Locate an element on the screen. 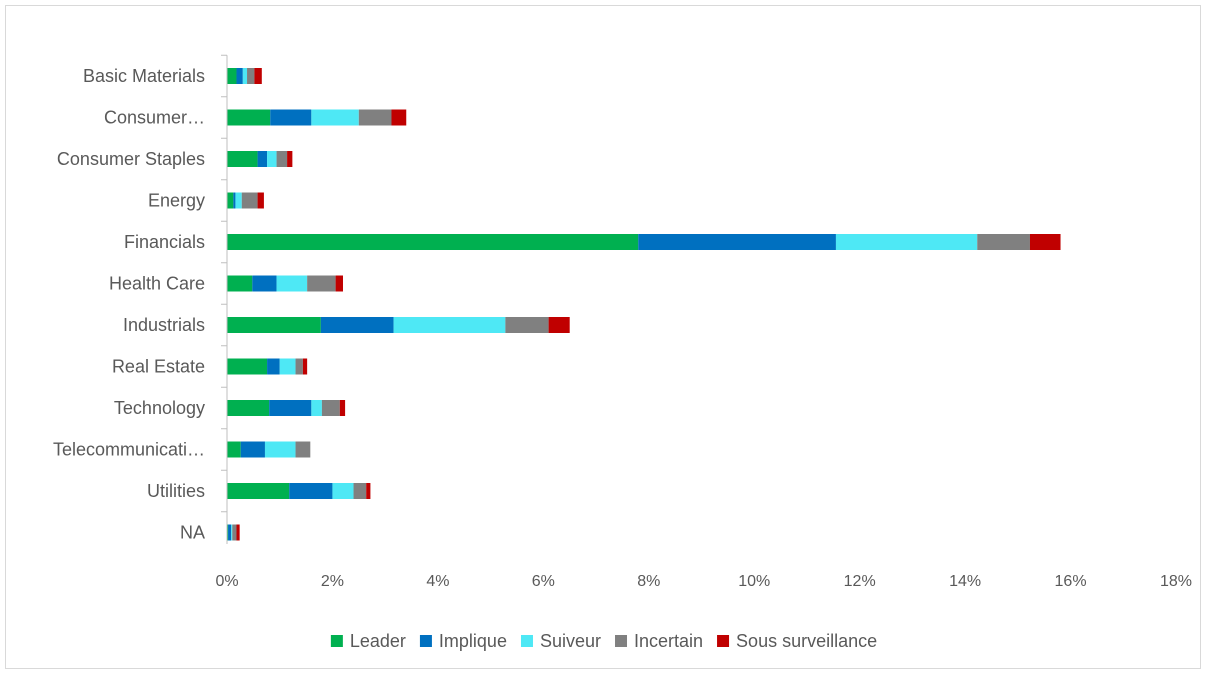  x-tick-label: 8% is located at coordinates (648, 581).